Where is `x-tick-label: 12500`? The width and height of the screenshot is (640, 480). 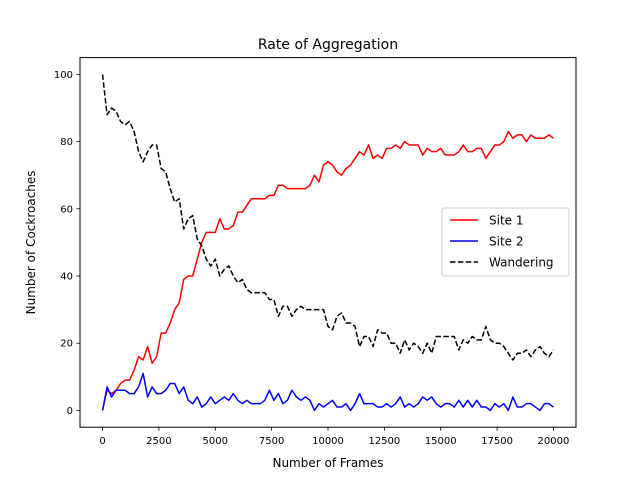 x-tick-label: 12500 is located at coordinates (384, 441).